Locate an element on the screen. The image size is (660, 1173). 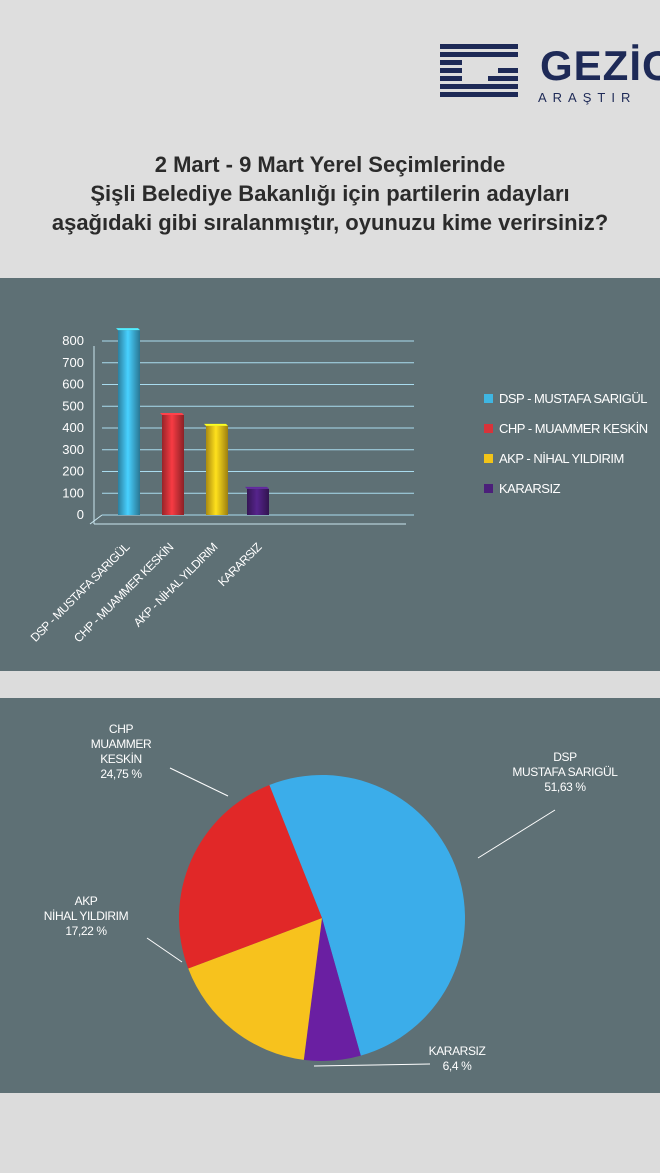
pie-label-name: KESKİN is located at coordinates (121, 759).